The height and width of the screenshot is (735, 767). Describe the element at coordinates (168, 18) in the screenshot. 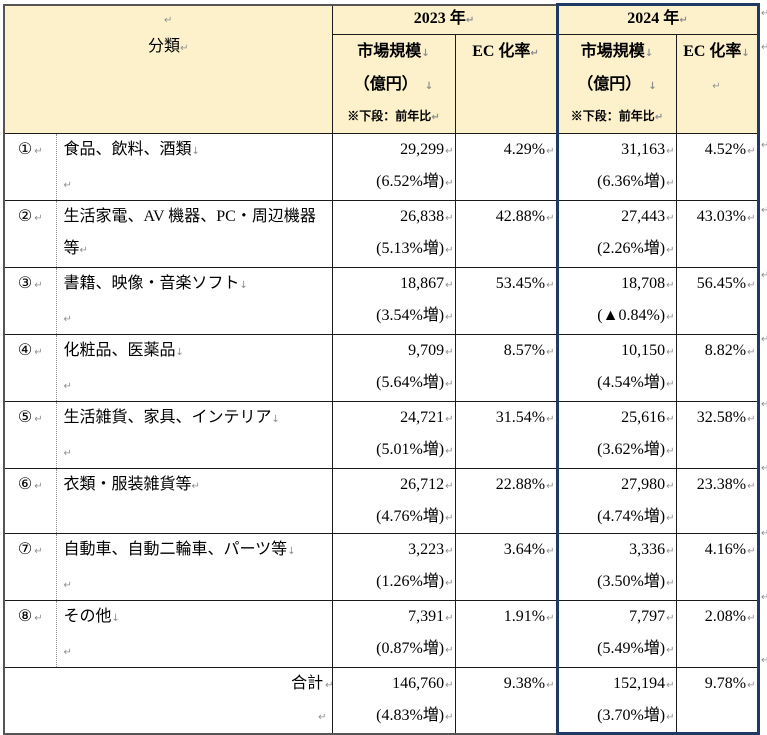

I see `empty-paragraph-line: ↵` at that location.